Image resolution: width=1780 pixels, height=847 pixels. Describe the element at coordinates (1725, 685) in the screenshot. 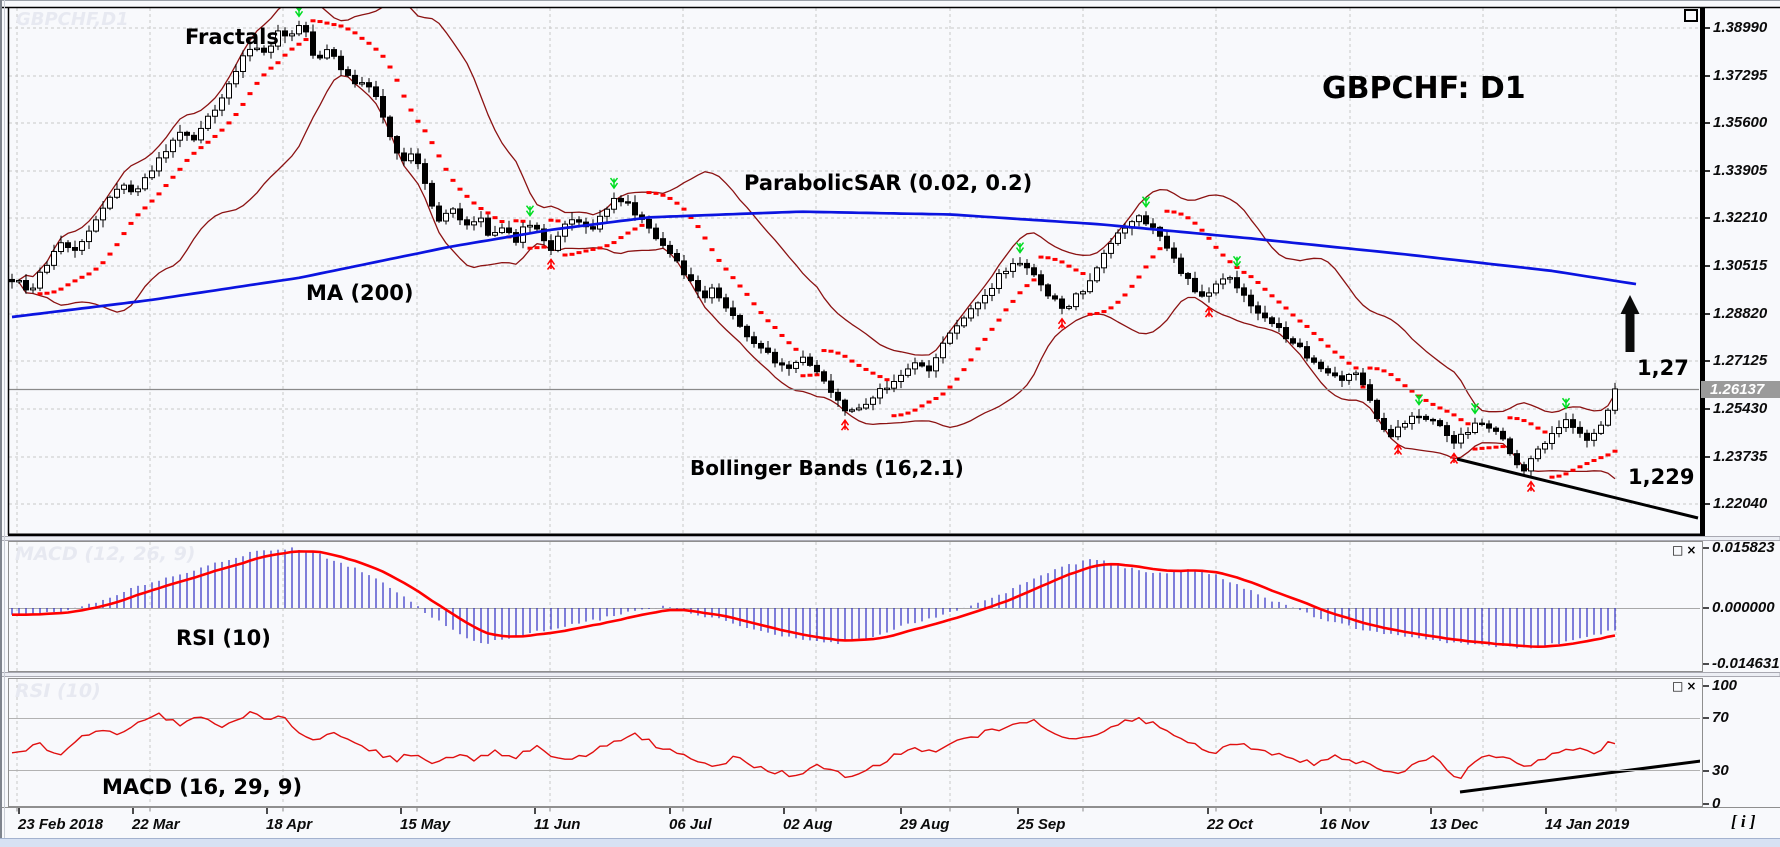

I see `rsi-tick-label: 100` at that location.